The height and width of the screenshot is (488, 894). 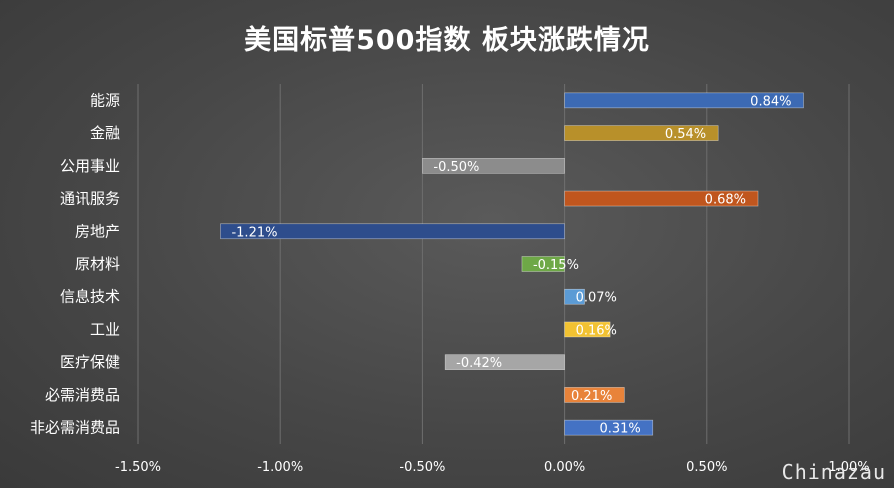 I want to click on data-label: 0.07%, so click(x=596, y=298).